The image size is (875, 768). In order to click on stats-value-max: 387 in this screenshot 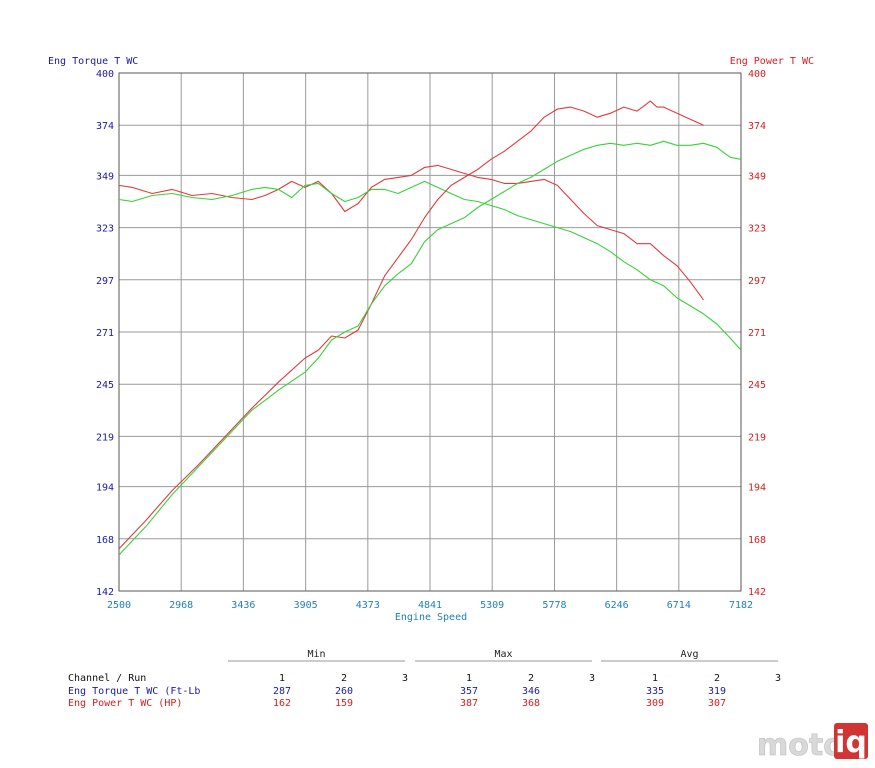, I will do `click(469, 703)`.